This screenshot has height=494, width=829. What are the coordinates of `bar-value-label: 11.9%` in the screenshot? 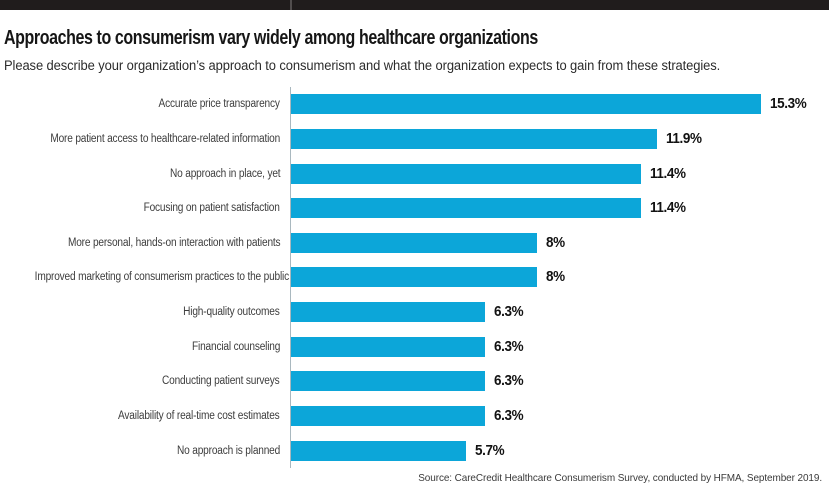 It's located at (684, 138).